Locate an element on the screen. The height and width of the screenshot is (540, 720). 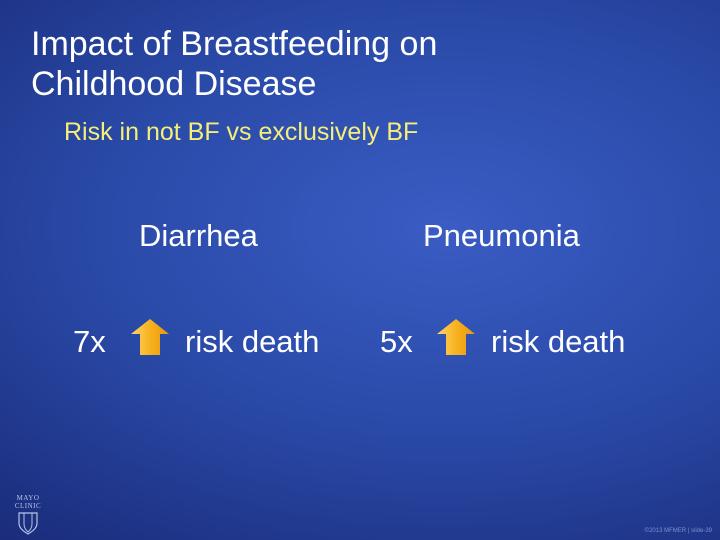
column-heading-pneumonia: Pneumonia is located at coordinates (501, 235).